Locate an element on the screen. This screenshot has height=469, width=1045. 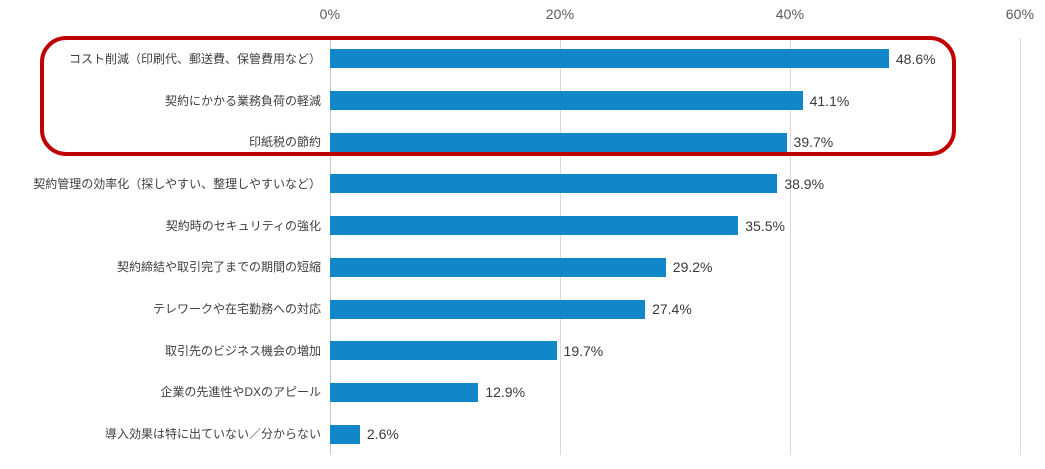
value-label: 12.9% is located at coordinates (505, 392).